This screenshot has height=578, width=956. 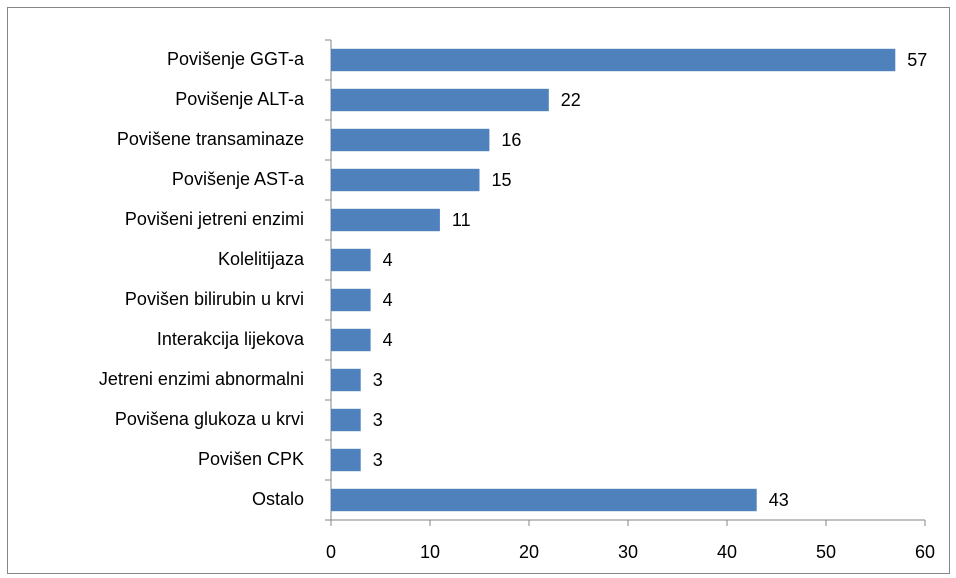 What do you see at coordinates (917, 60) in the screenshot?
I see `data-label: 57` at bounding box center [917, 60].